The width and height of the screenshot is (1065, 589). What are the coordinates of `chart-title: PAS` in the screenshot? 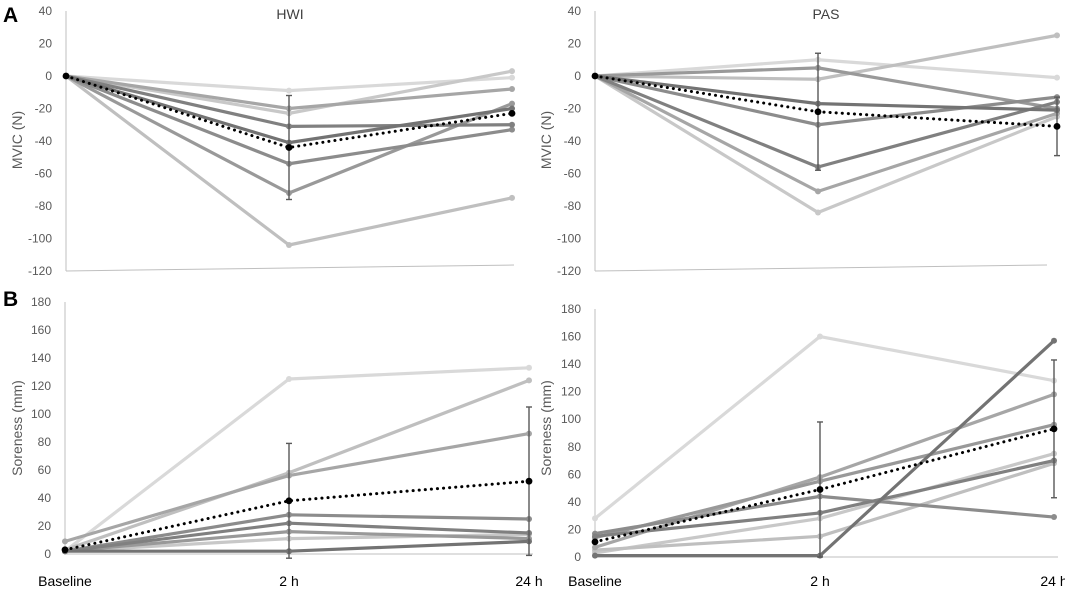 It's located at (826, 14).